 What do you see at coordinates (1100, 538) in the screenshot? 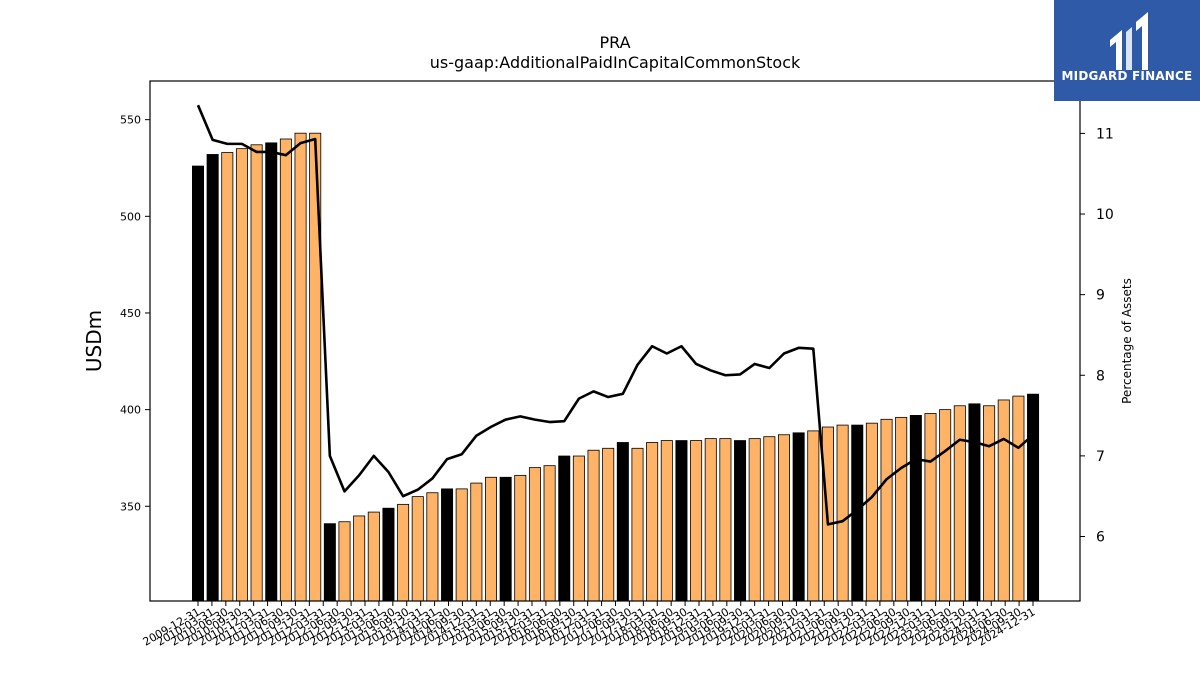
I see `y2-tick-label: 6` at bounding box center [1100, 538].